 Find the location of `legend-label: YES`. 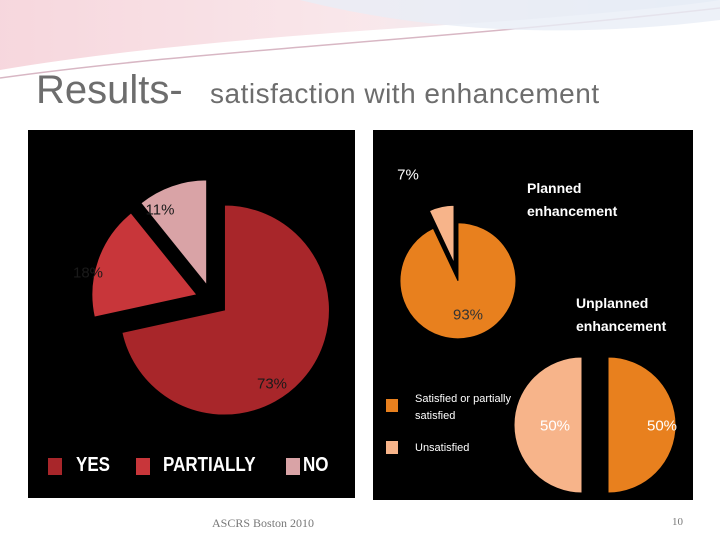

legend-label: YES is located at coordinates (93, 465).